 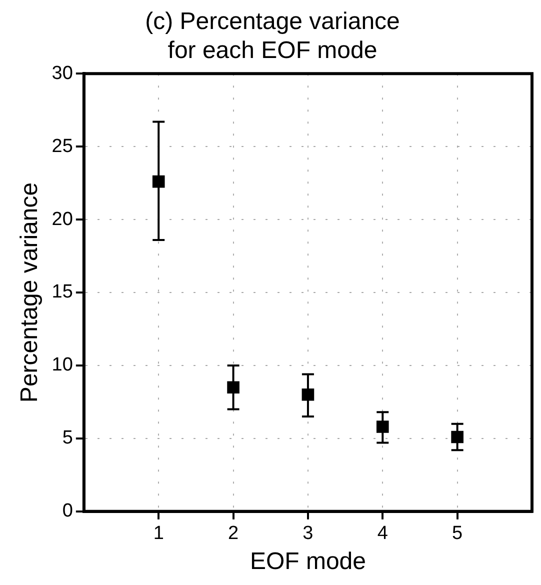 I want to click on y-tick-label: 25, so click(x=62, y=146).